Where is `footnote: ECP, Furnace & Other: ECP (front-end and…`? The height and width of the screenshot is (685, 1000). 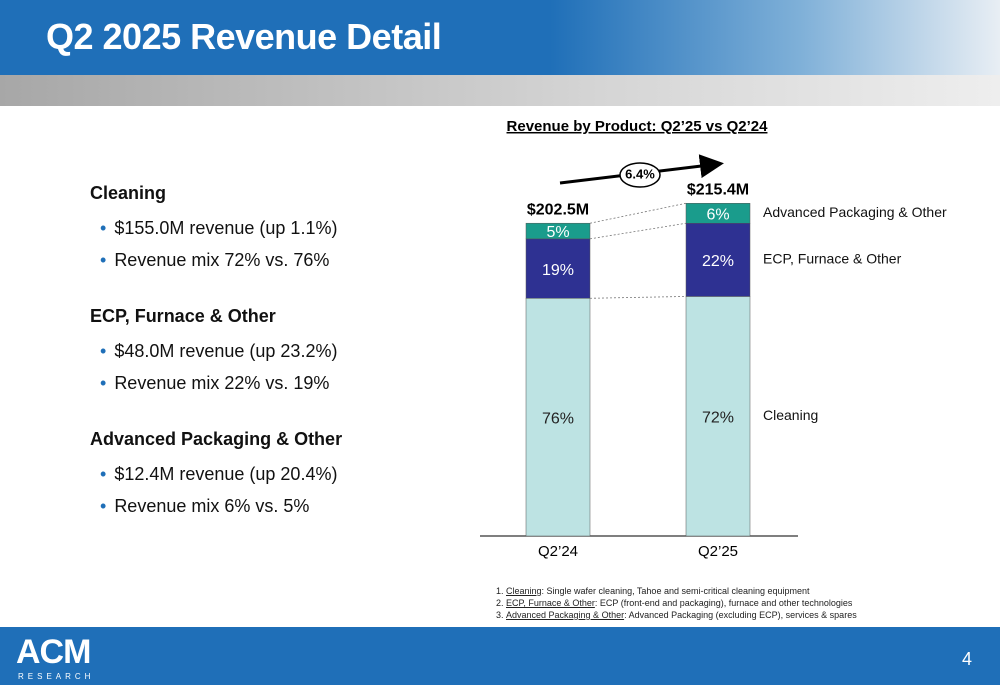 footnote: ECP, Furnace & Other: ECP (front-end and… is located at coordinates (681, 603).